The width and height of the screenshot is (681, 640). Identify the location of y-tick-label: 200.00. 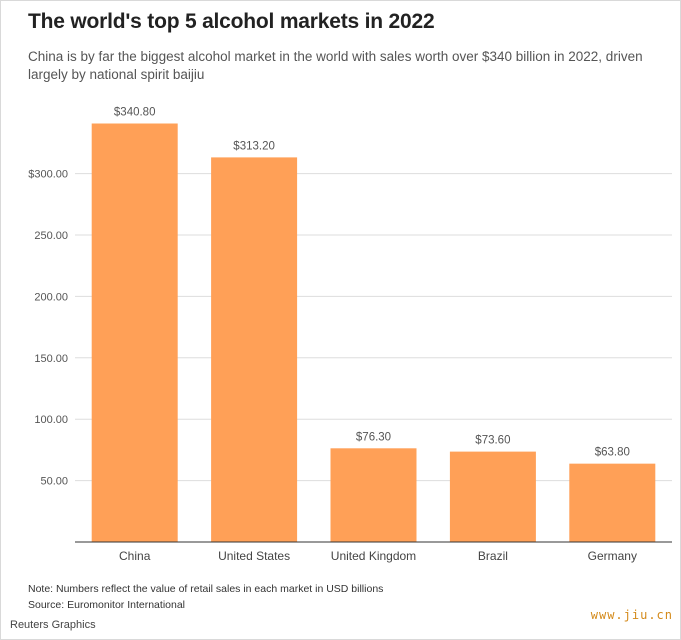
(51, 297).